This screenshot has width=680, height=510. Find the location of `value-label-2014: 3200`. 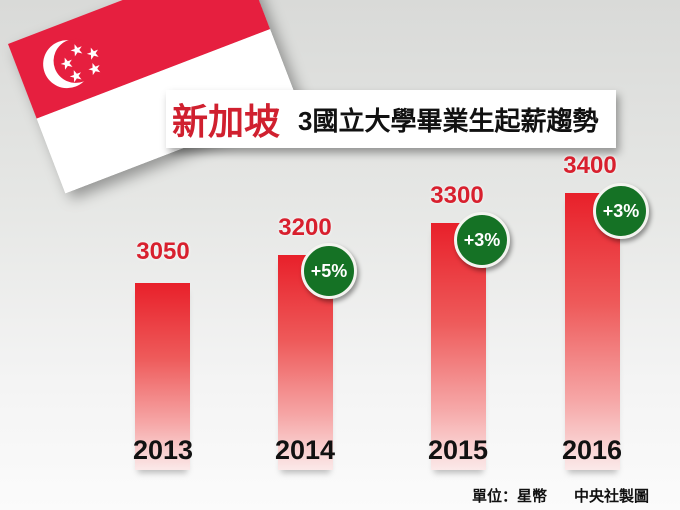

value-label-2014: 3200 is located at coordinates (305, 227).